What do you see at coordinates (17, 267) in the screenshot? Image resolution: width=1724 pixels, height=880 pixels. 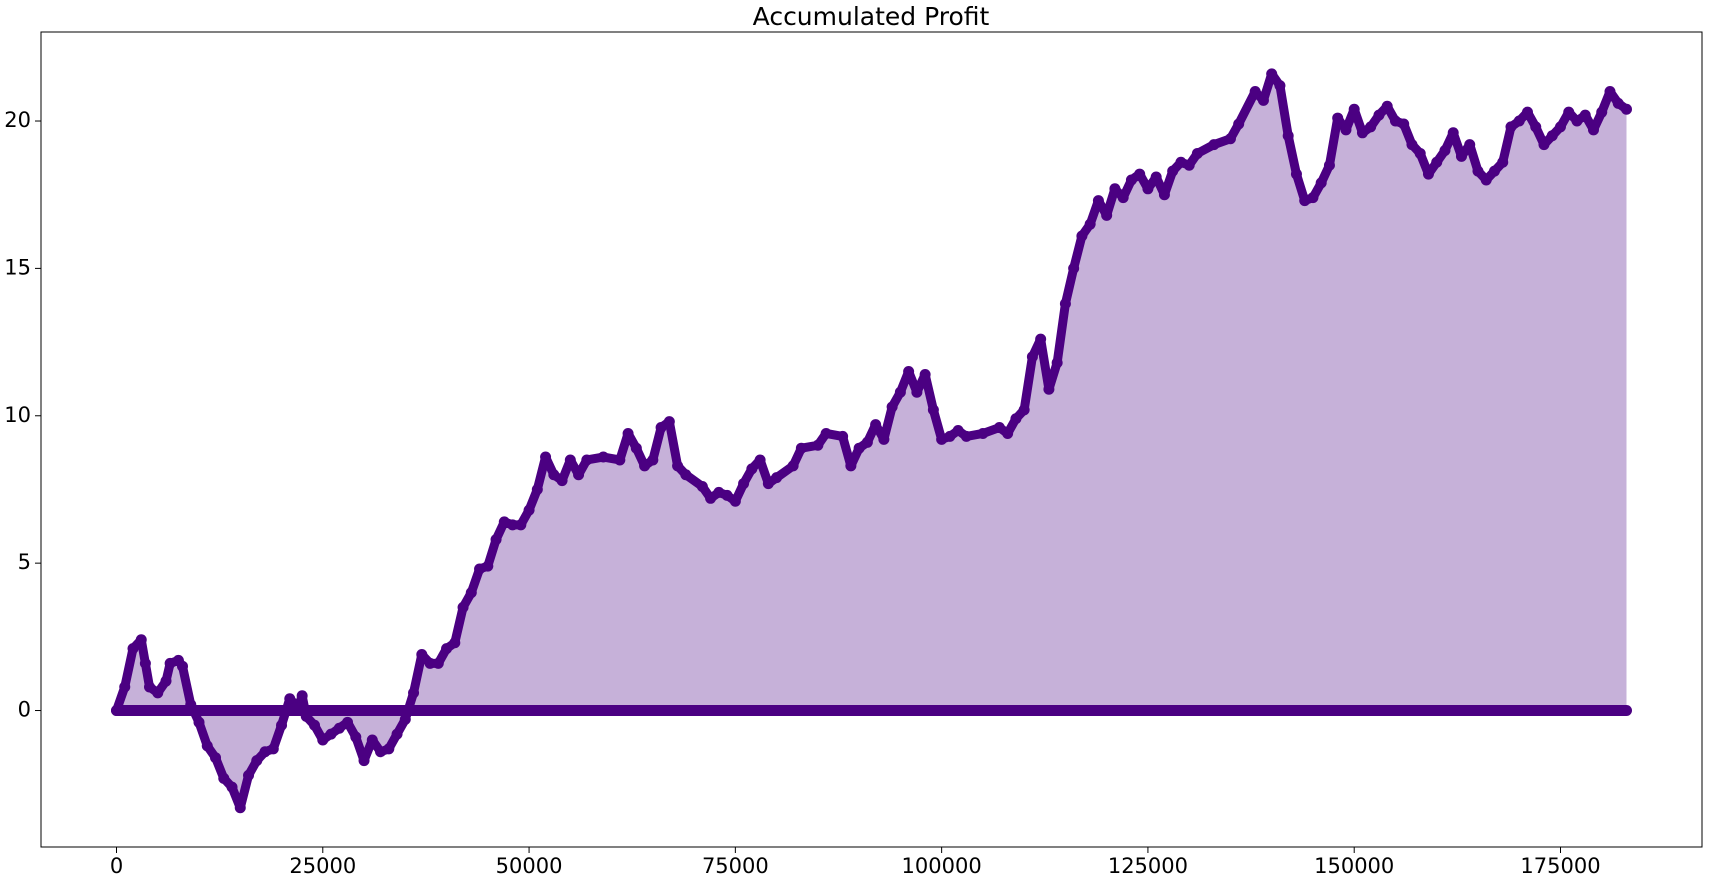 I see `y-tick-label: 15` at bounding box center [17, 267].